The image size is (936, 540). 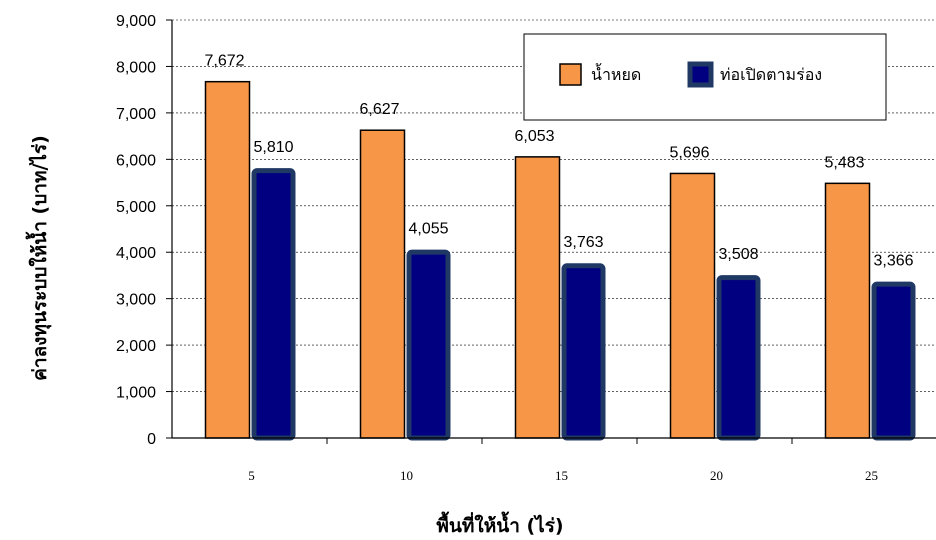 I want to click on y-tick-label: 5,000, so click(x=136, y=207).